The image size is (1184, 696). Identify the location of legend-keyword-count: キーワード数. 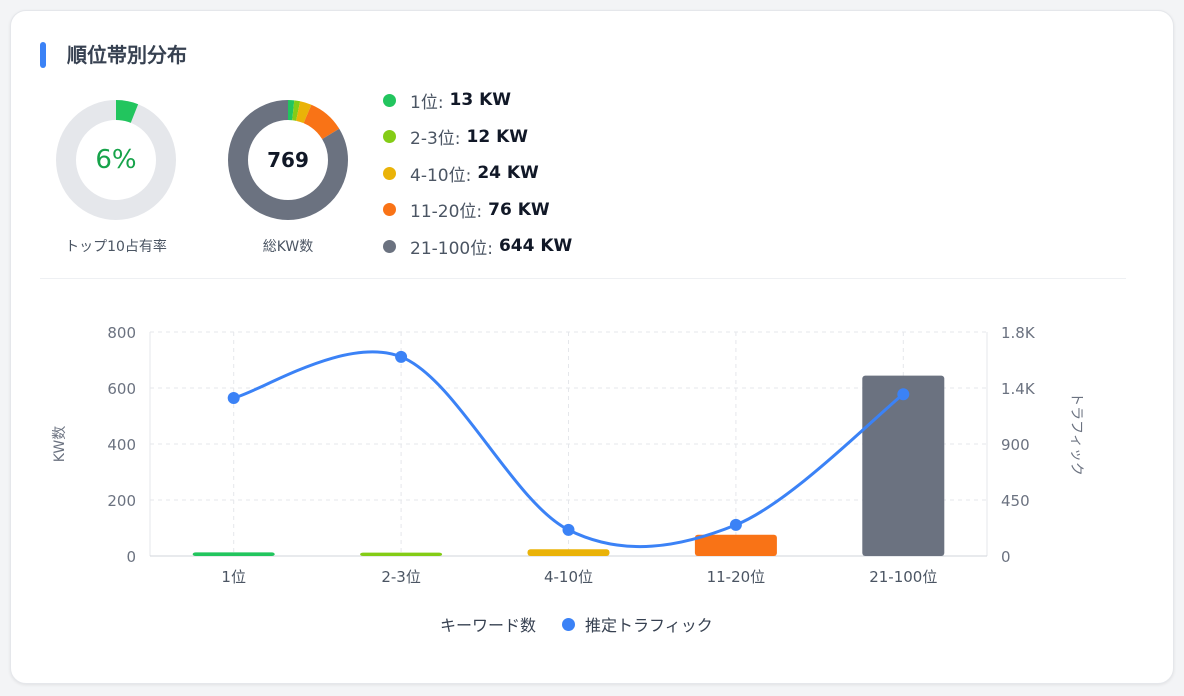
(488, 625).